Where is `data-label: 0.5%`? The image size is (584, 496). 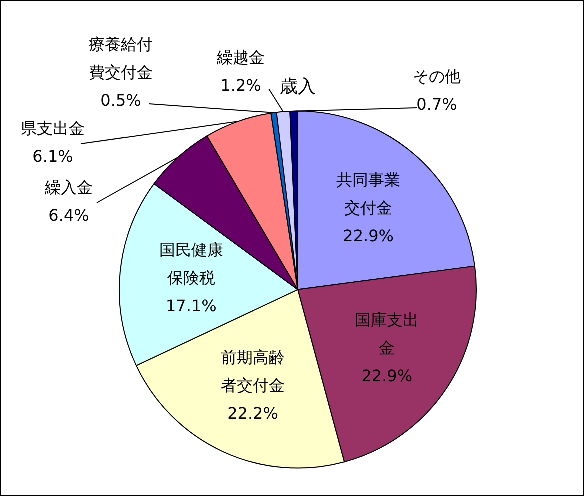 data-label: 0.5% is located at coordinates (121, 100).